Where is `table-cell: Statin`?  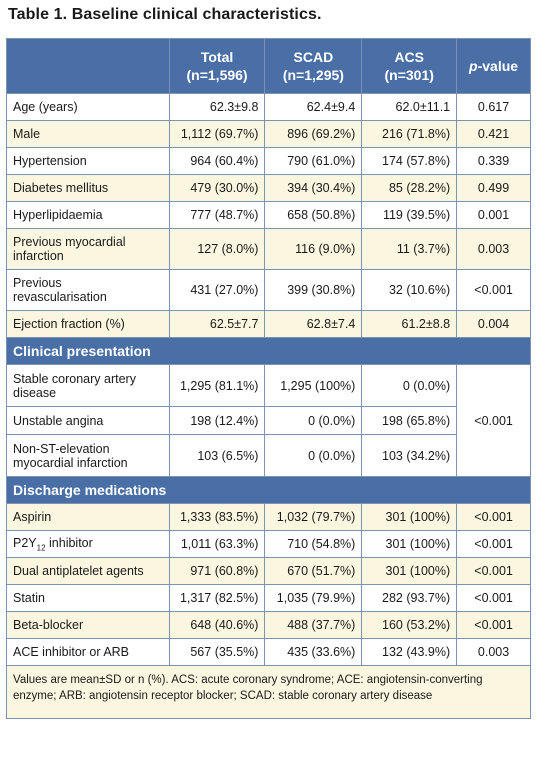
table-cell: Statin is located at coordinates (88, 598).